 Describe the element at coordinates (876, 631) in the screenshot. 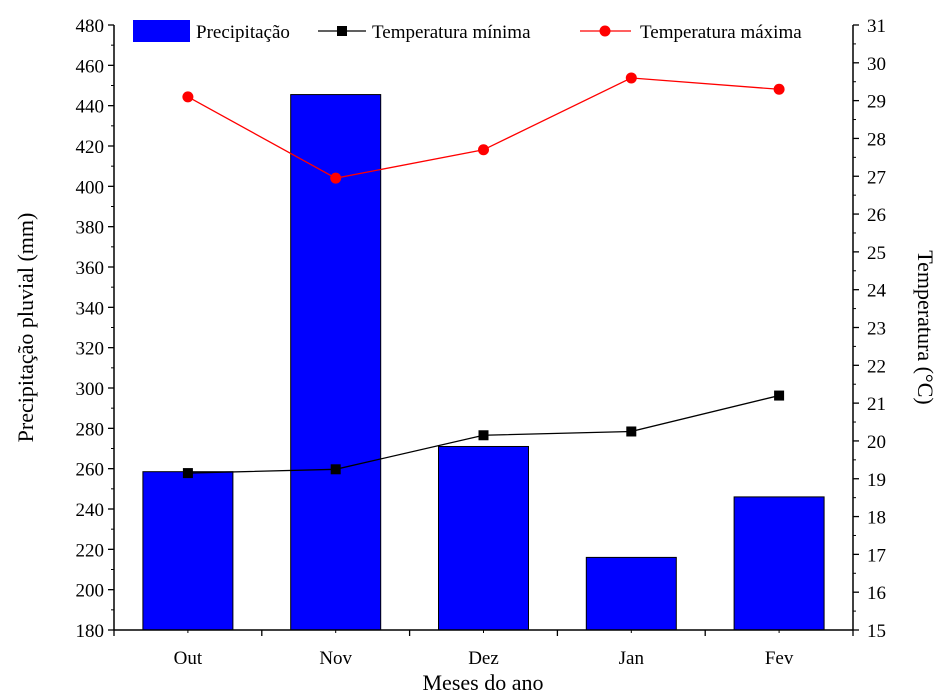

I see `y-right-tick-label: 15` at that location.